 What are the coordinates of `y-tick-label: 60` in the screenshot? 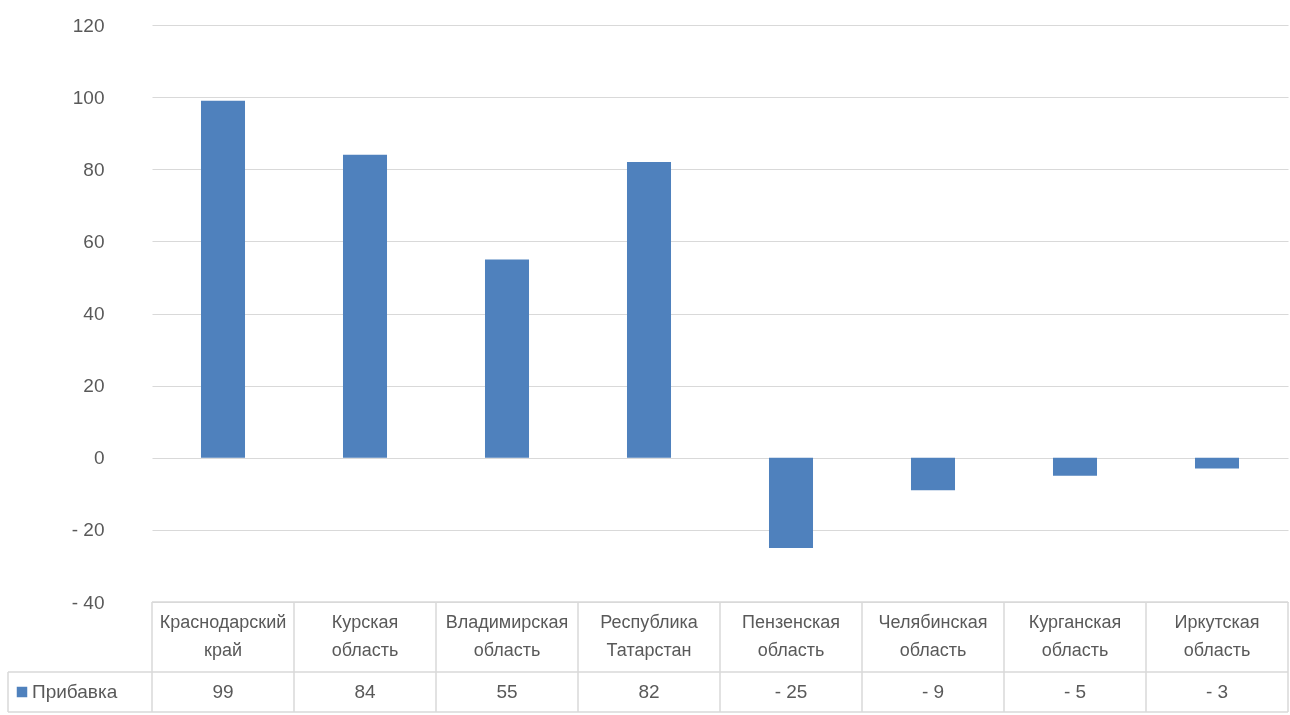 It's located at (94, 241).